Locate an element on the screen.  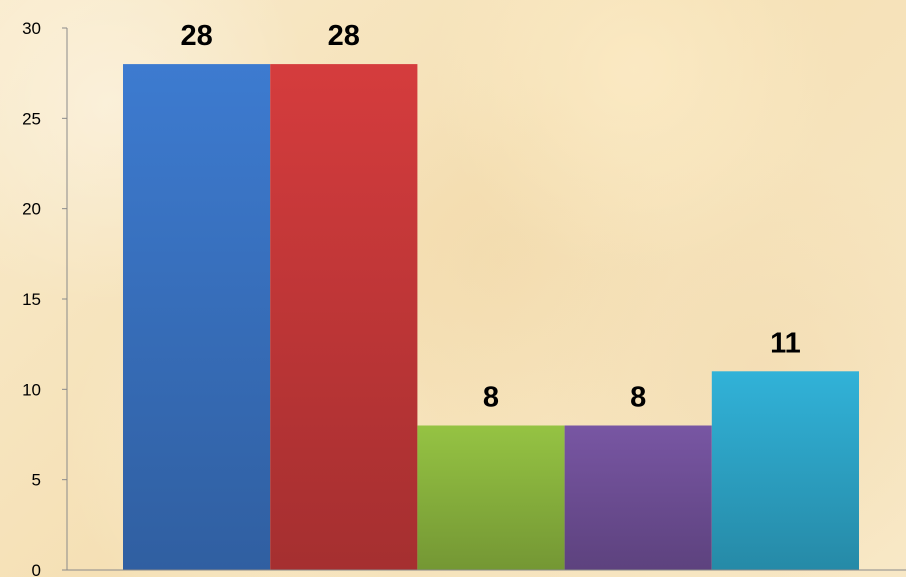
data-label-4: 8 is located at coordinates (638, 398).